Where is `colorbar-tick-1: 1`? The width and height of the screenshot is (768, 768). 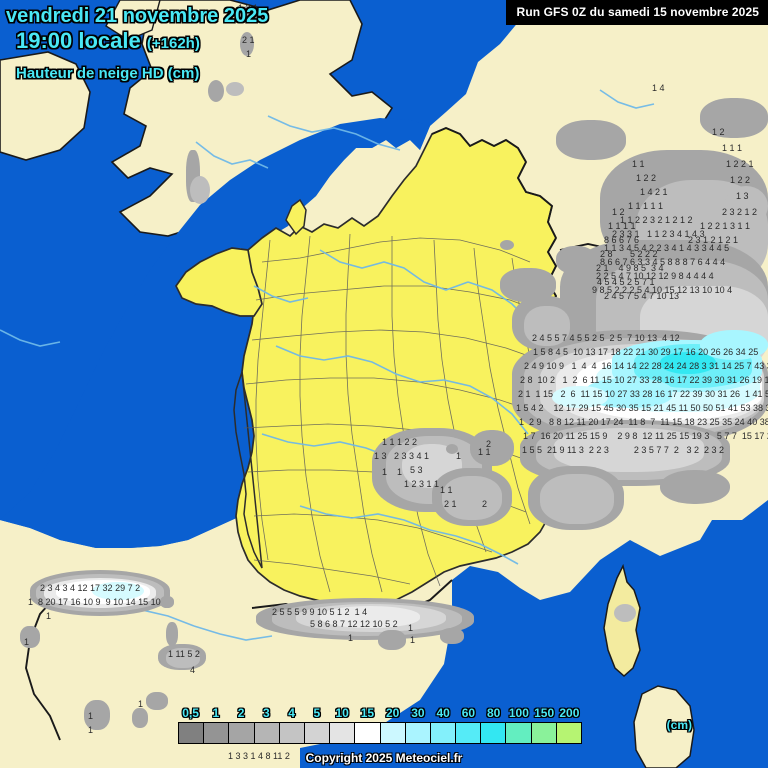
colorbar-tick-1: 1 is located at coordinates (216, 713).